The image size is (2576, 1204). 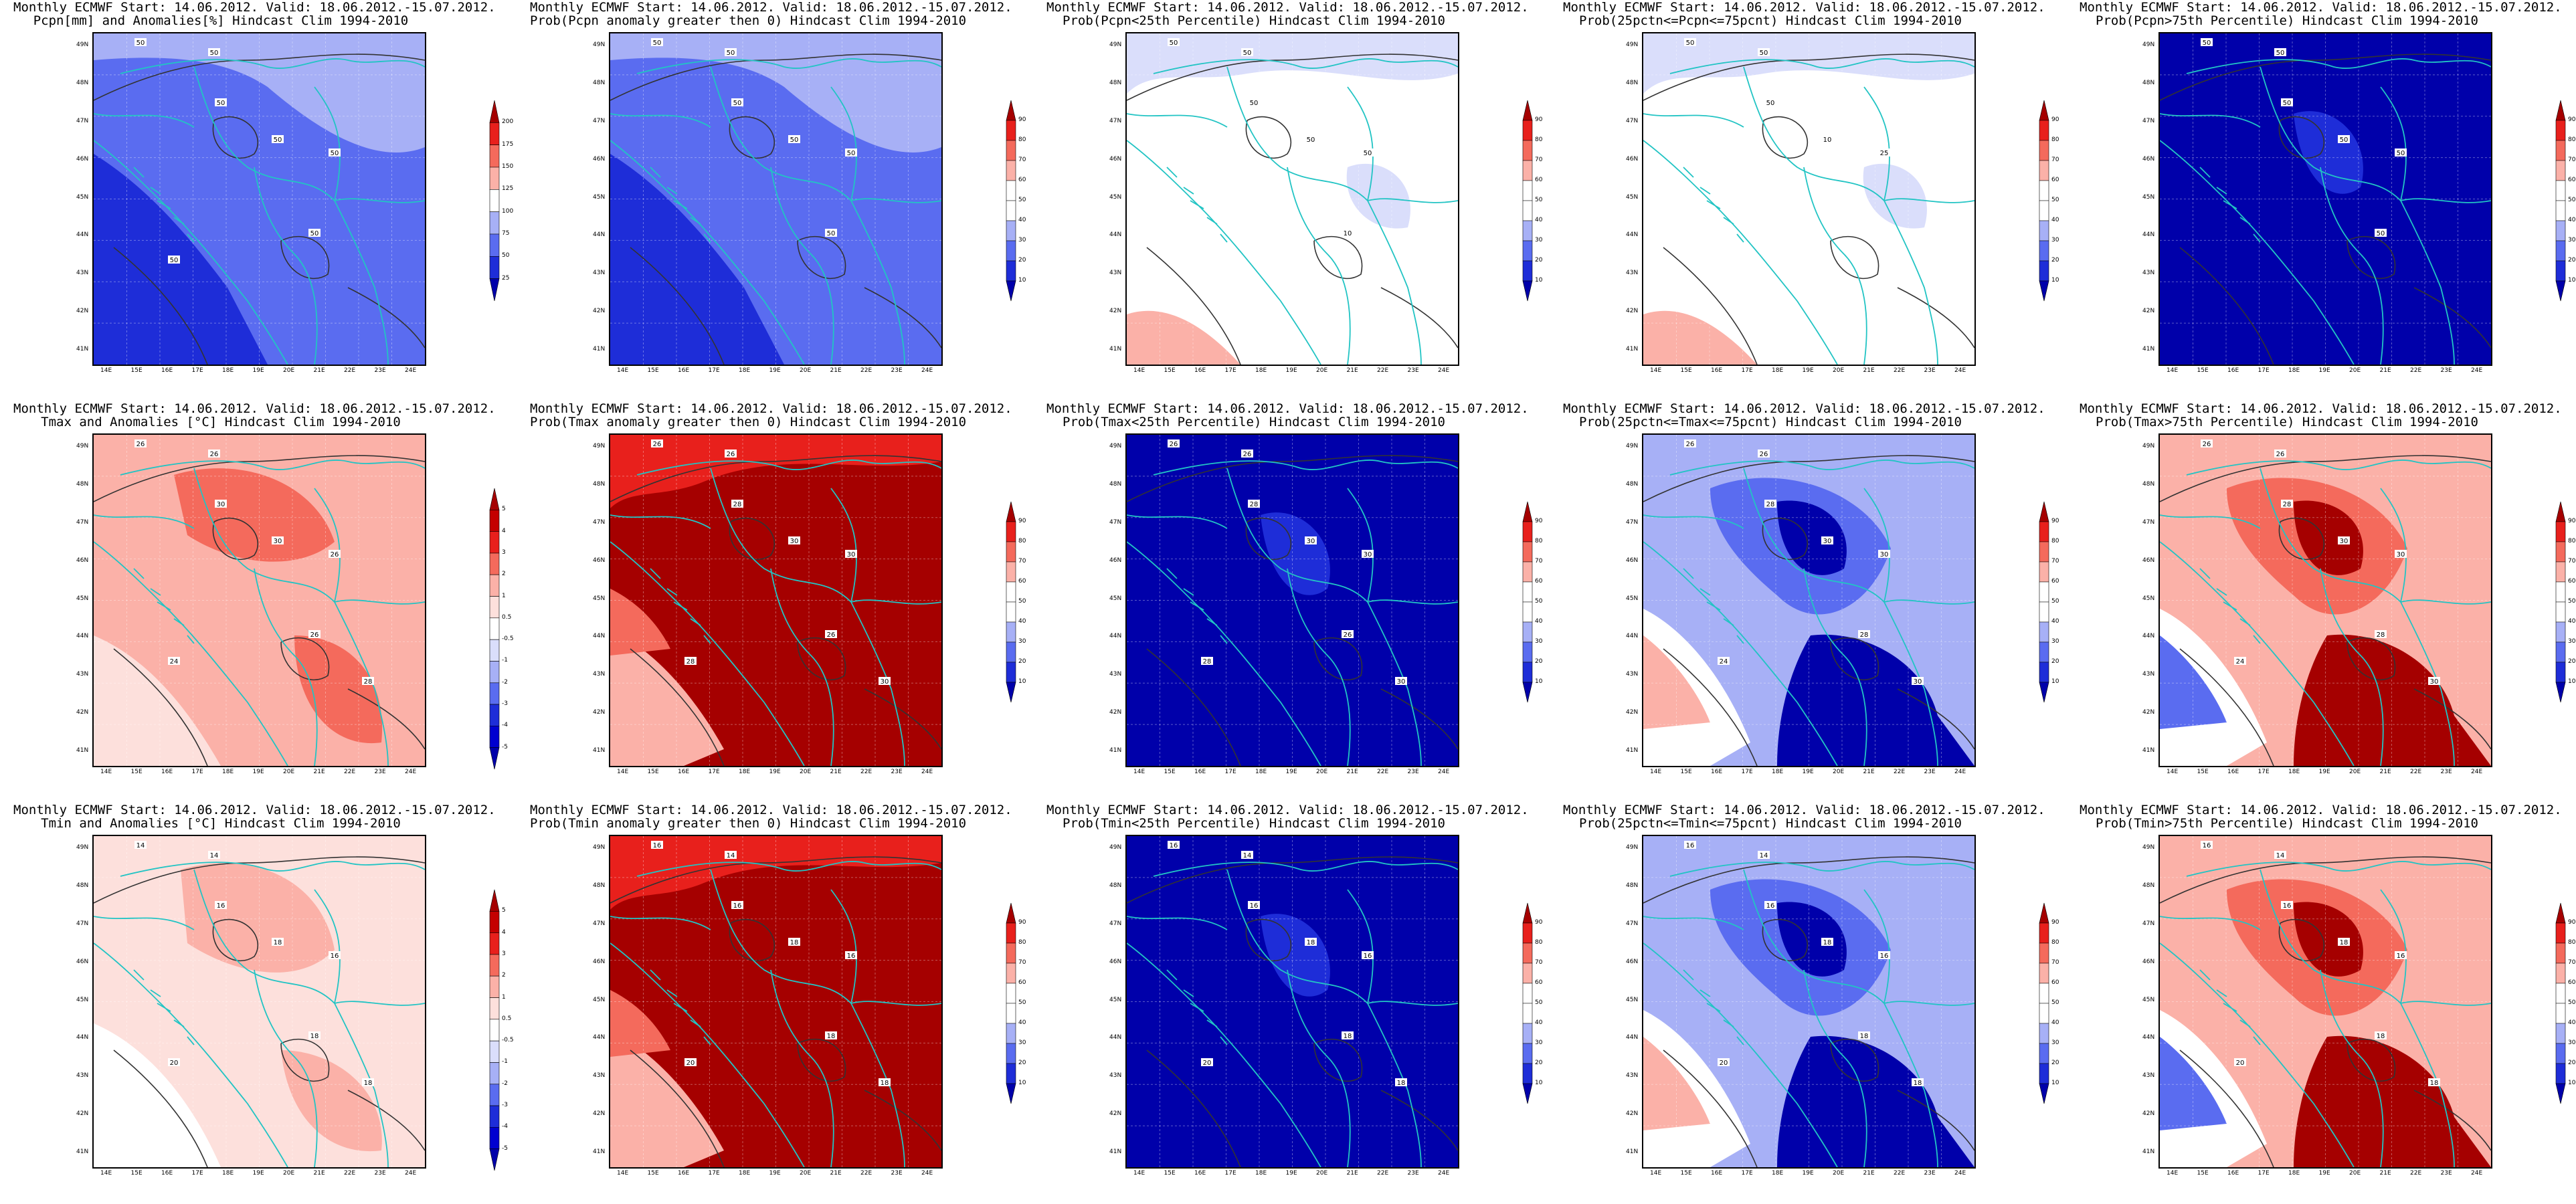 What do you see at coordinates (1884, 153) in the screenshot?
I see `svg-text: 25` at bounding box center [1884, 153].